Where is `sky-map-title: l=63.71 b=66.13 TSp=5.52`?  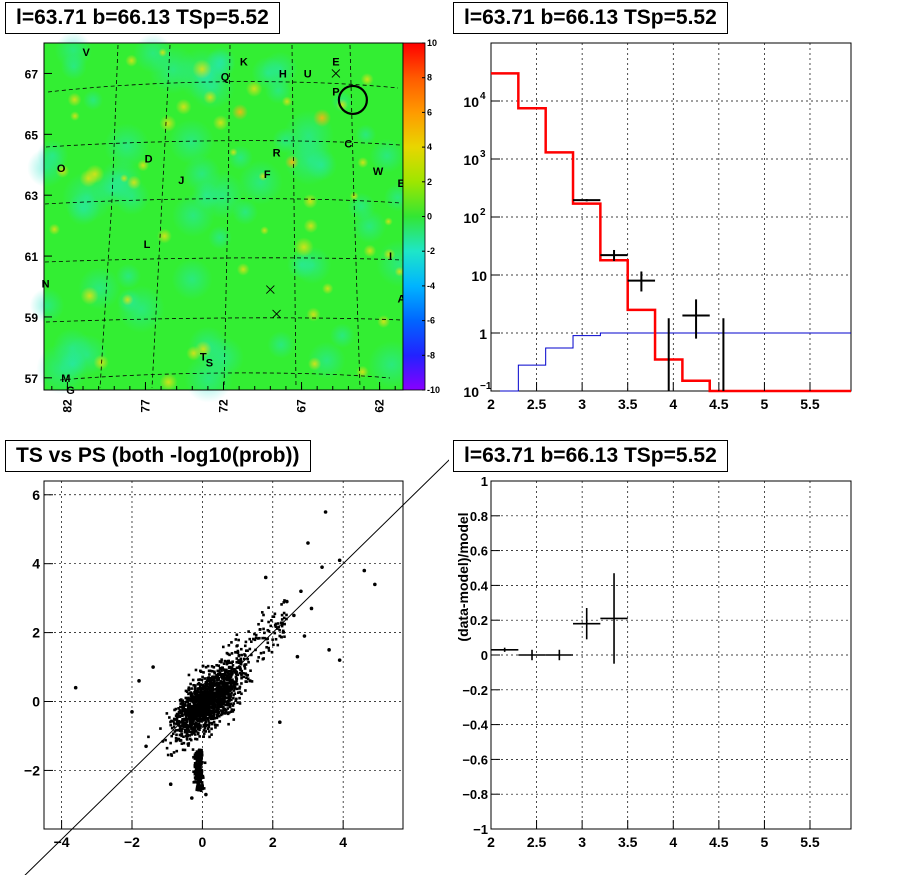
sky-map-title: l=63.71 b=66.13 TSp=5.52 is located at coordinates (142, 18).